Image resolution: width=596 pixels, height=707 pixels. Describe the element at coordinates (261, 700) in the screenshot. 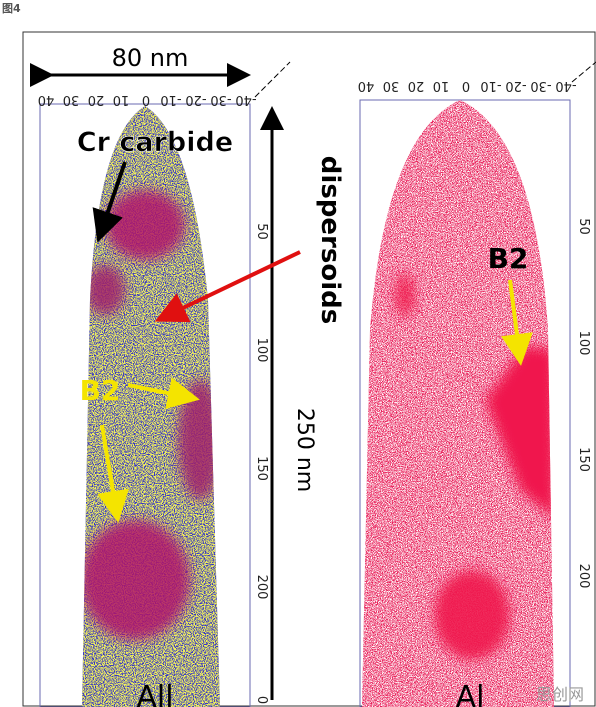

I see `side-tick-label: 0` at that location.